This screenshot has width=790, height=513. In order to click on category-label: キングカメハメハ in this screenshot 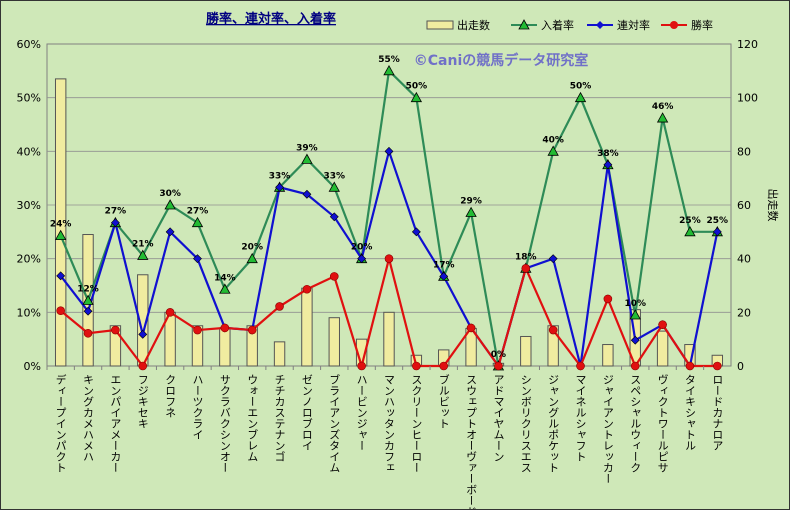, I will do `click(88, 418)`.